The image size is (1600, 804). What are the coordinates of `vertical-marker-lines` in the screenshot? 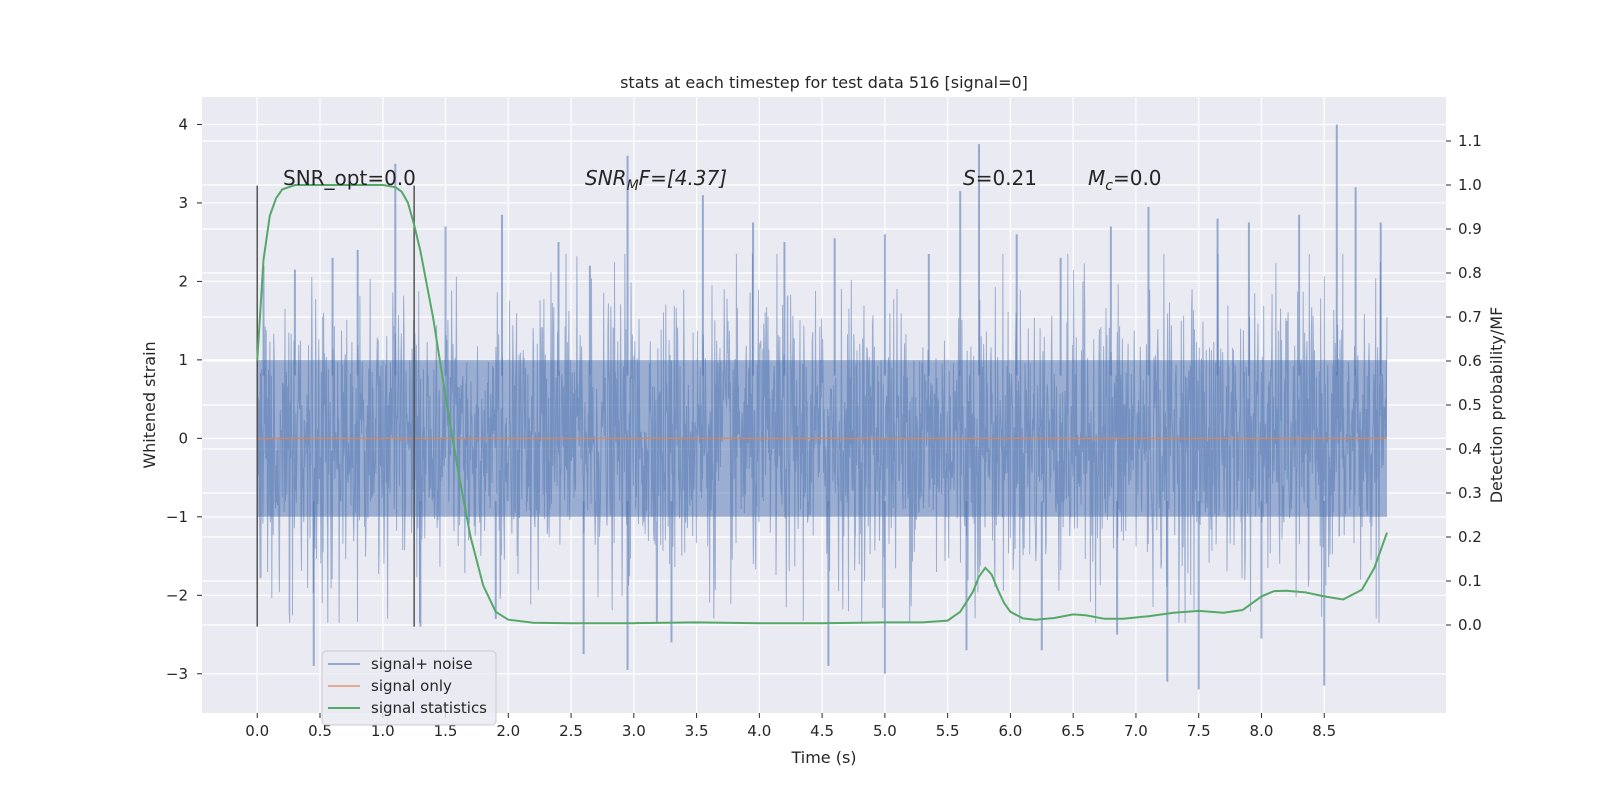 It's located at (335, 406).